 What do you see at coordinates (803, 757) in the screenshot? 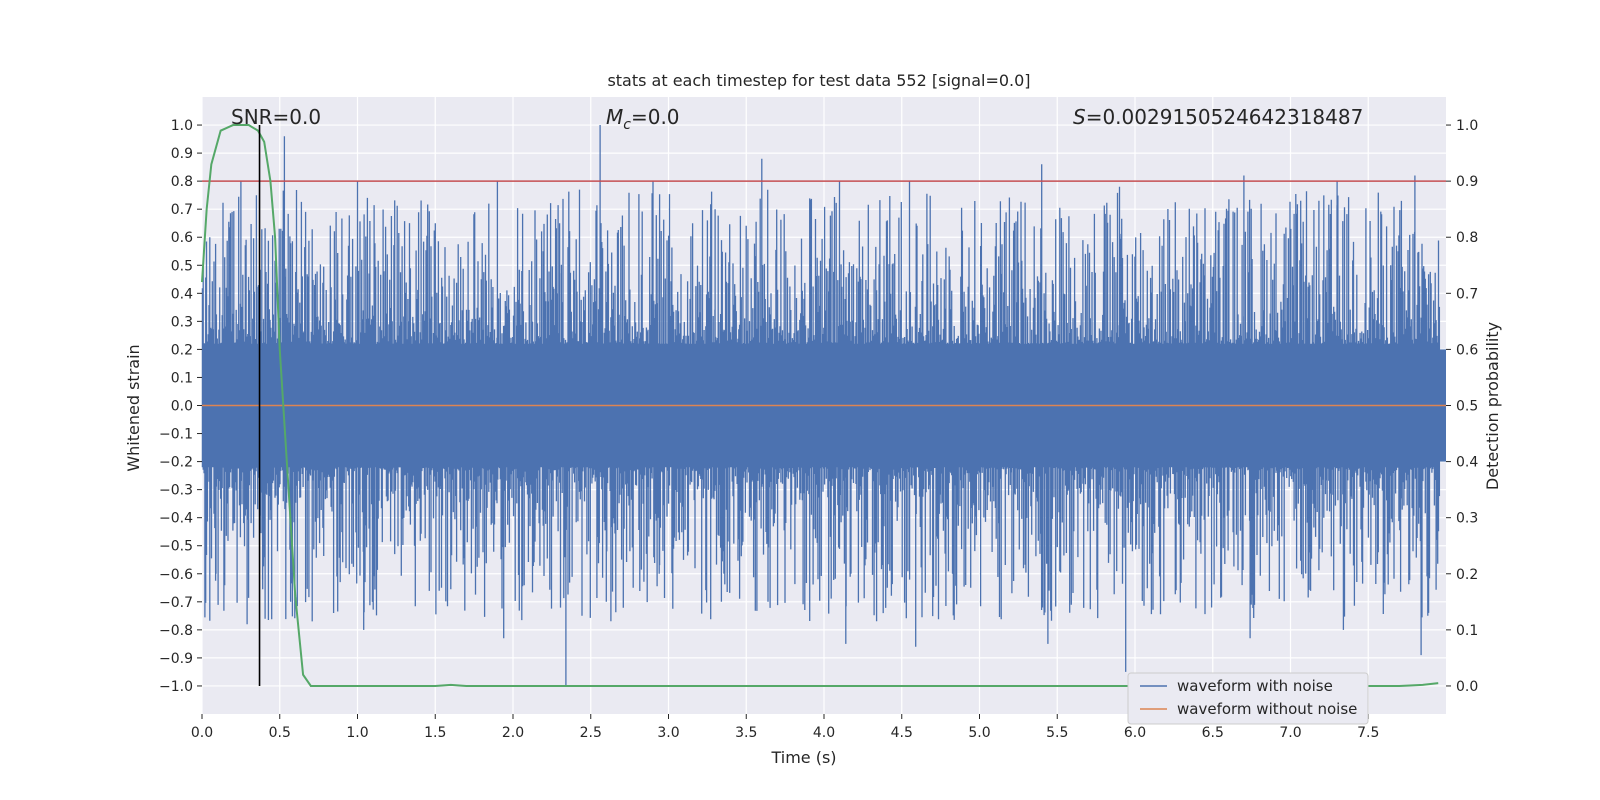
I see `x-axis-label: Time (s)` at bounding box center [803, 757].